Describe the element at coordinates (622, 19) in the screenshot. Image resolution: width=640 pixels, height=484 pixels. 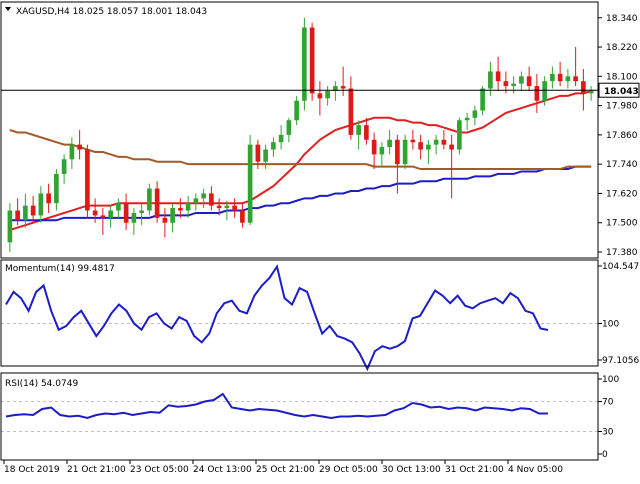
I see `price-tick-label: 18.340` at that location.